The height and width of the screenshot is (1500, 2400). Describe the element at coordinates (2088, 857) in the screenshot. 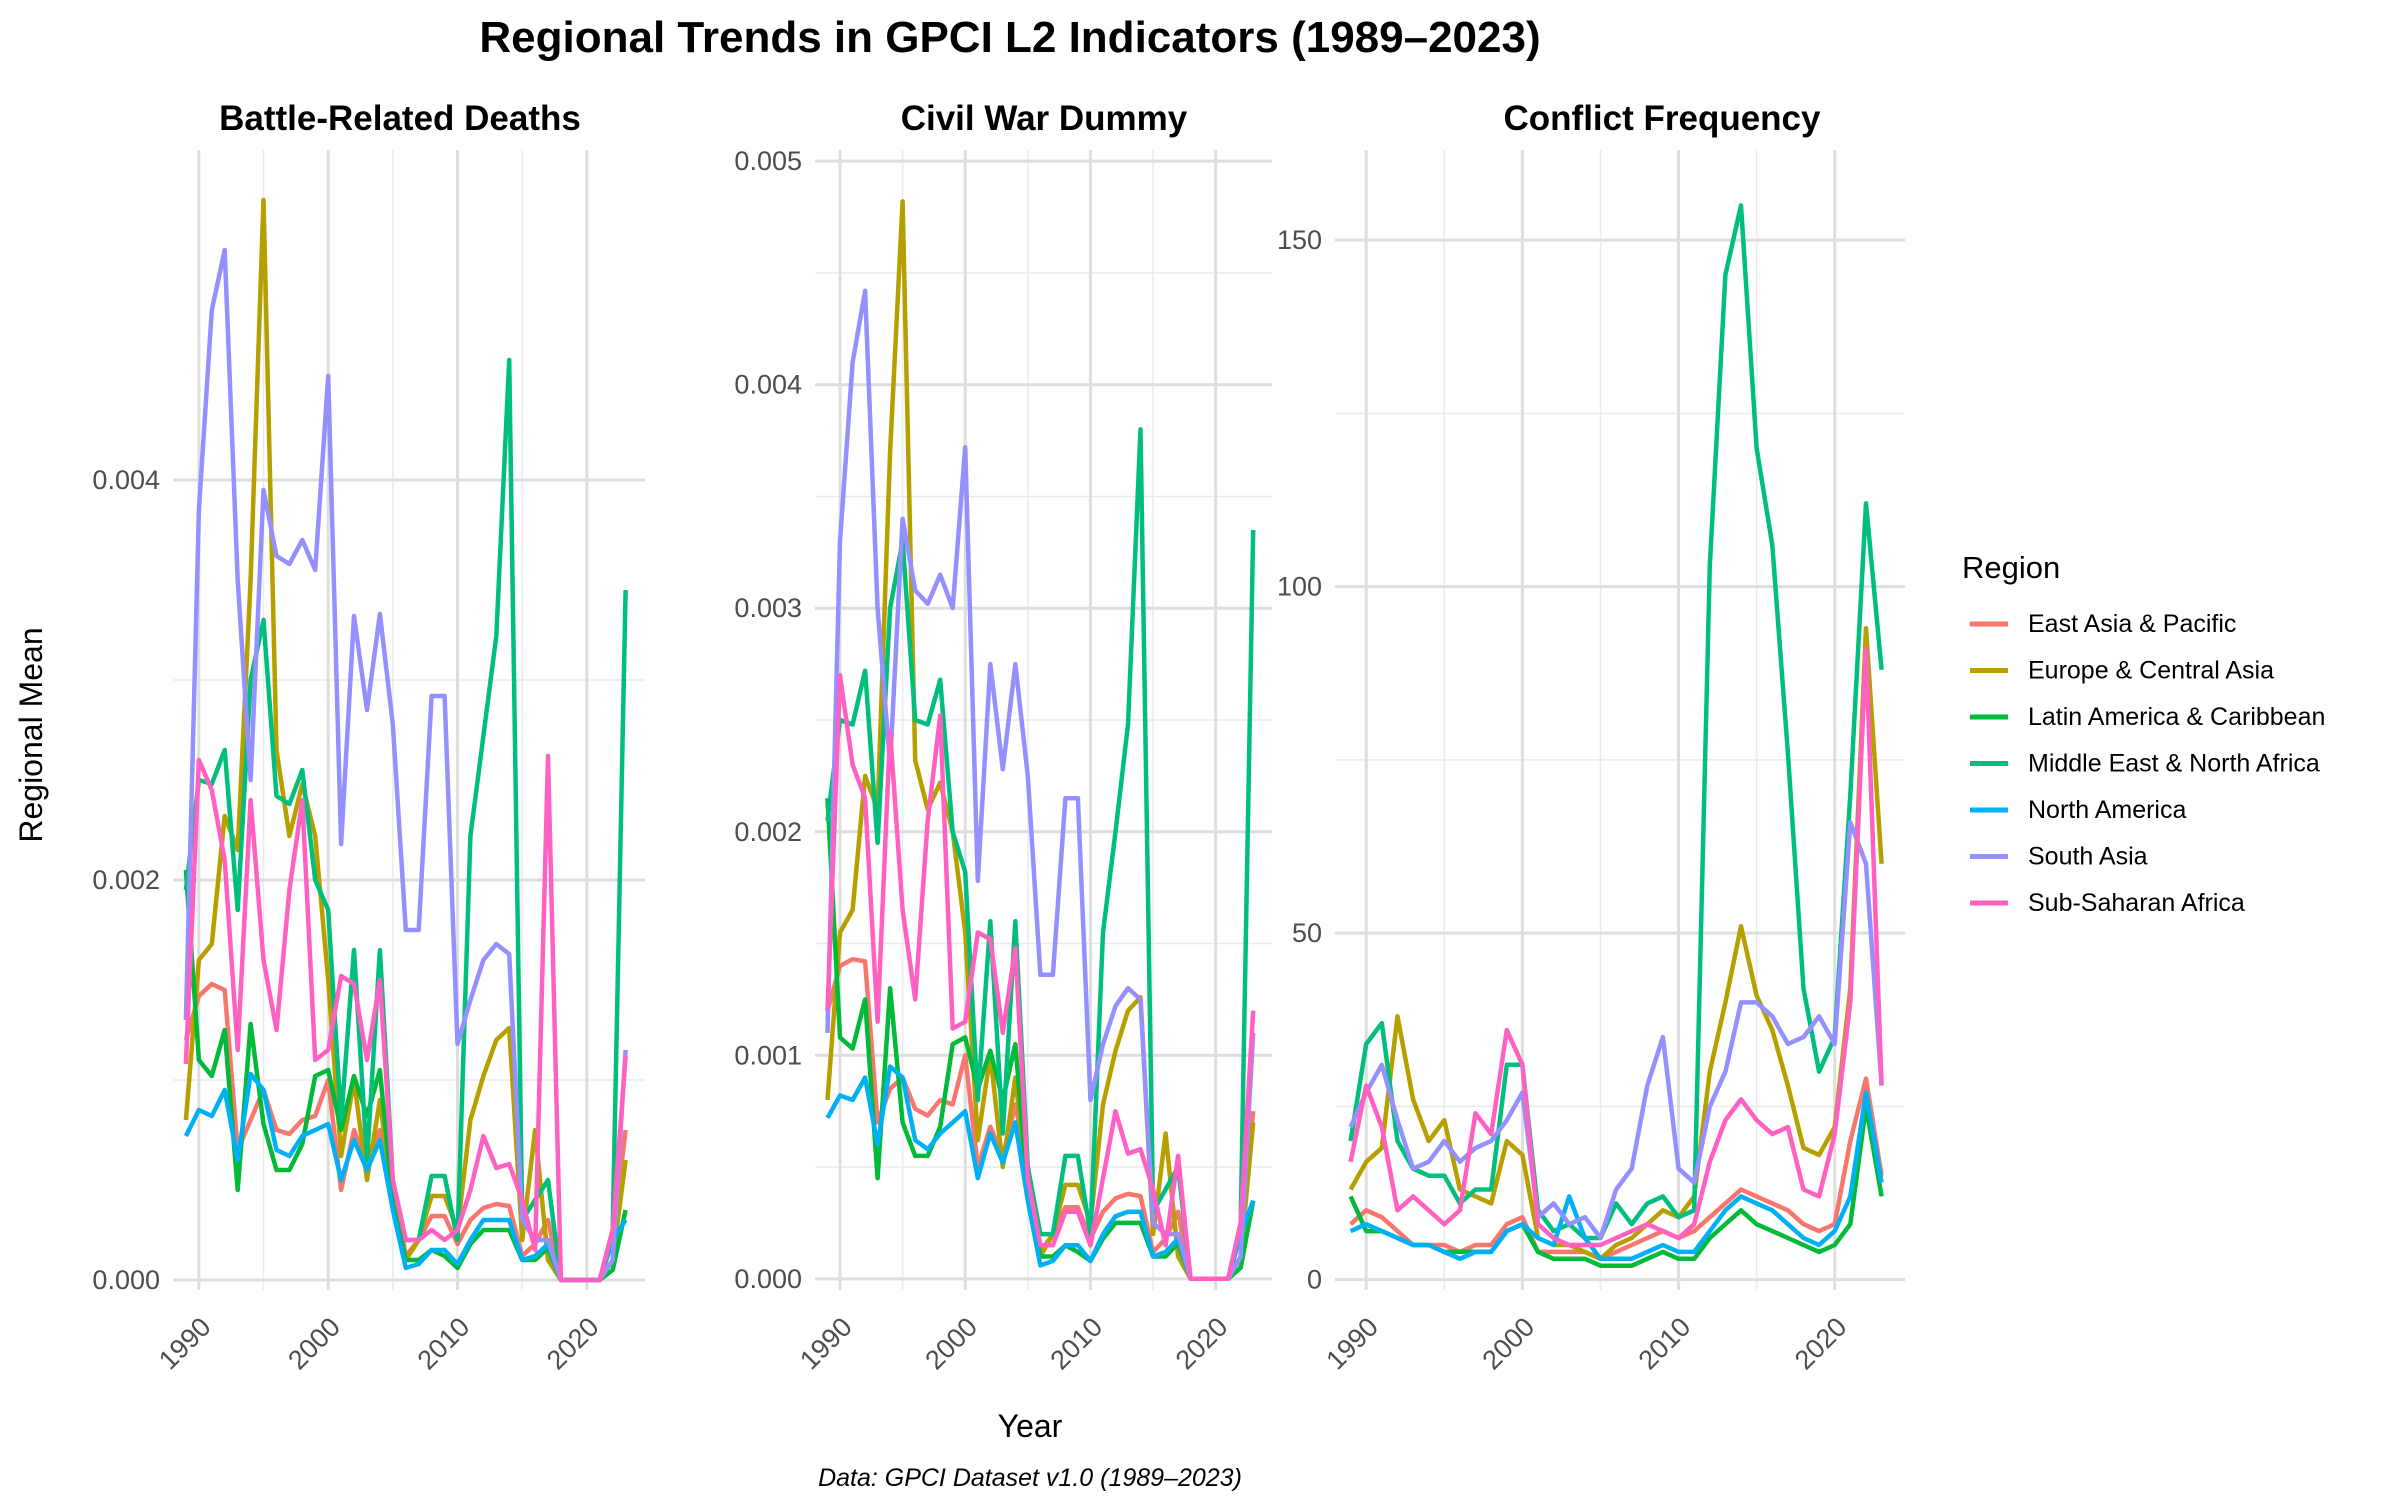

I see `legend-label: South Asia` at that location.